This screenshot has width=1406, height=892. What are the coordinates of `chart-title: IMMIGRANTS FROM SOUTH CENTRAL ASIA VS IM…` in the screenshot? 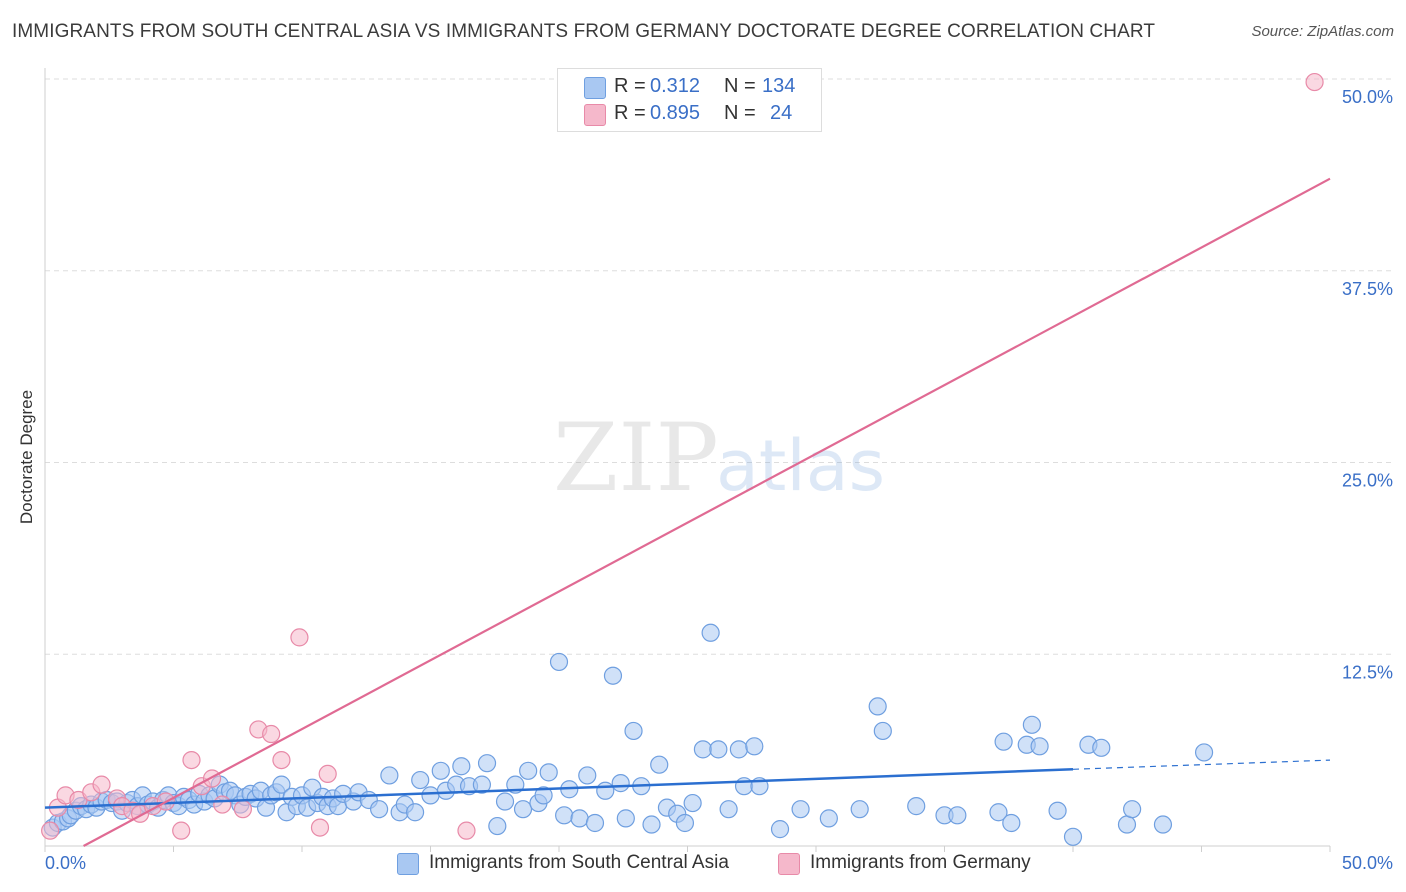 It's located at (584, 31).